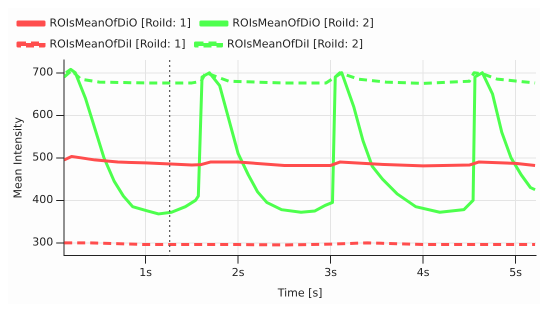  What do you see at coordinates (303, 23) in the screenshot?
I see `legend-label: ROIsMeanOfDiO [RoiId: 2]` at bounding box center [303, 23].